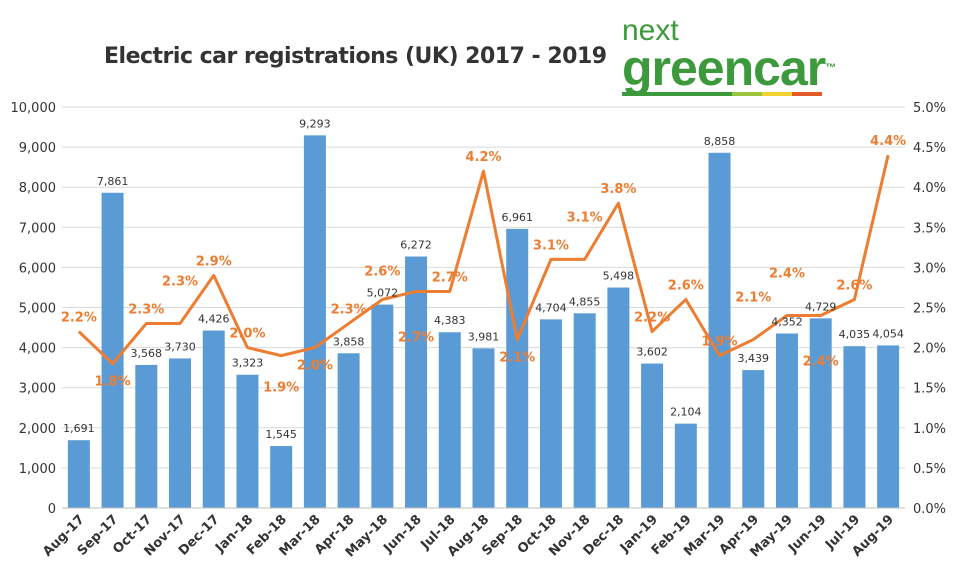 Image resolution: width=964 pixels, height=582 pixels. I want to click on y-right-tick-label: 4.0%, so click(929, 188).